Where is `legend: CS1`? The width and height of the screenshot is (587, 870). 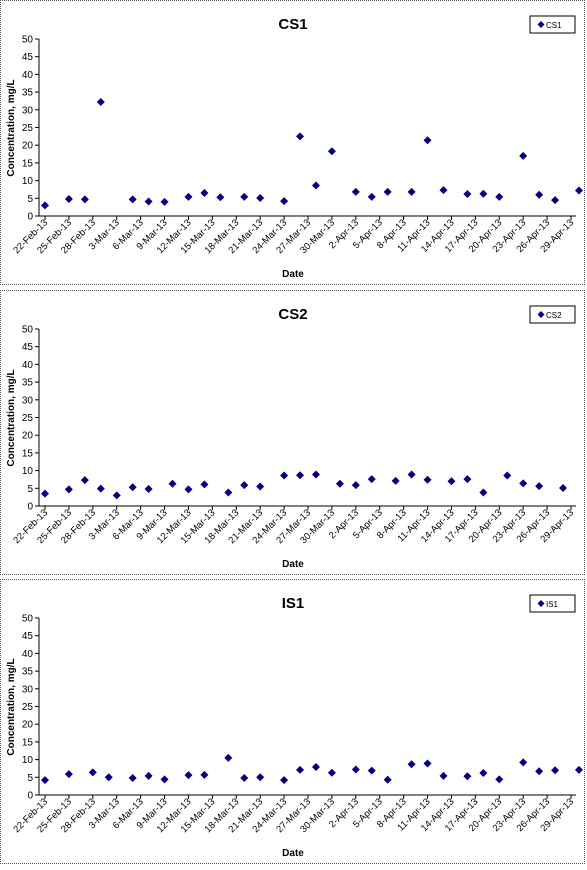 legend: CS1 is located at coordinates (552, 24).